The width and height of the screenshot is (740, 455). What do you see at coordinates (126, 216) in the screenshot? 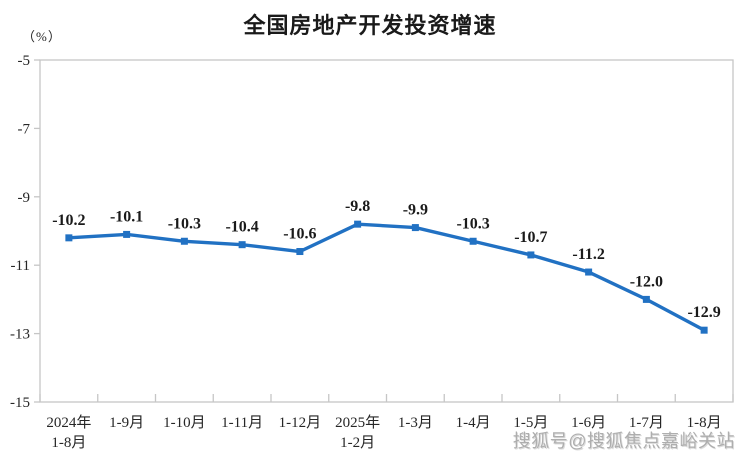
I see `data-label: -10.1` at bounding box center [126, 216].